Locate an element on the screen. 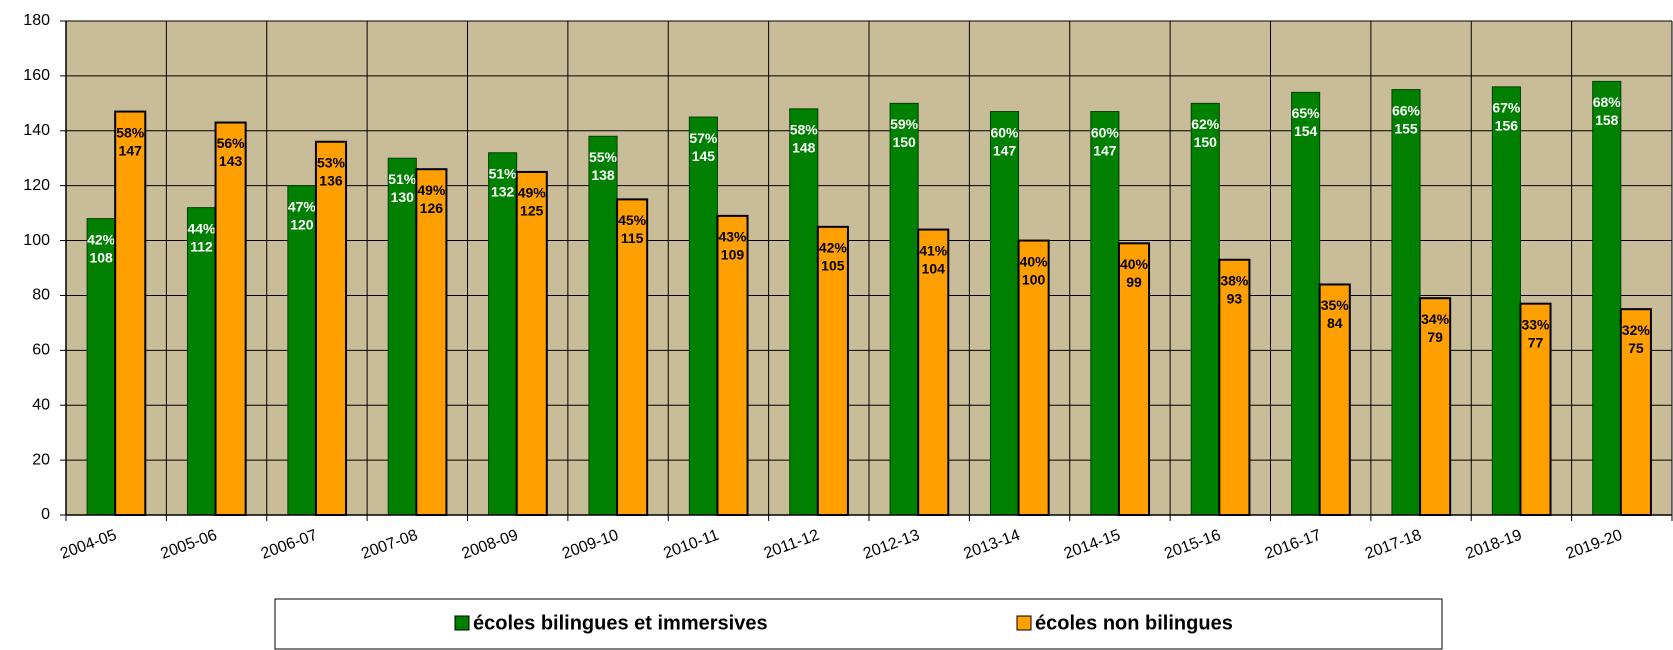 The image size is (1673, 650). x-tick-label: 2006-07 is located at coordinates (289, 545).